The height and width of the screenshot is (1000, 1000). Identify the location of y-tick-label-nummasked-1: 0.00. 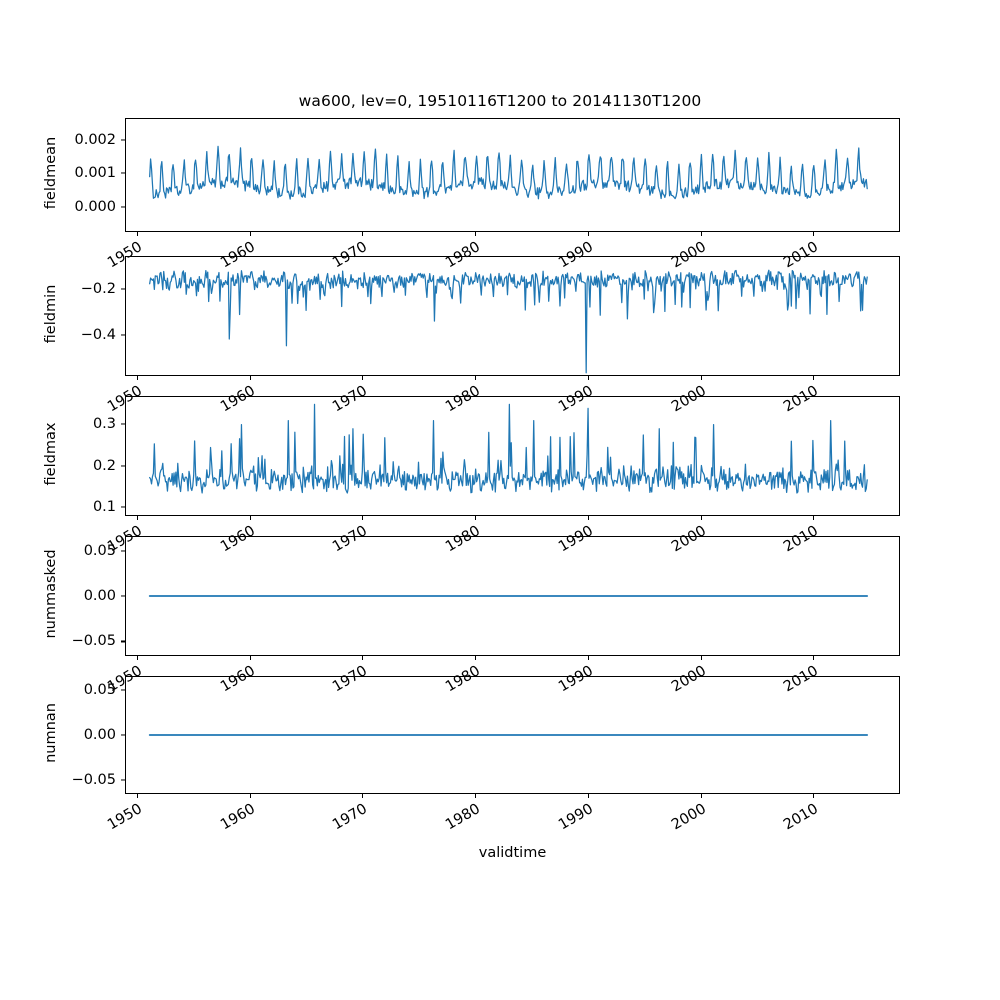
(99, 596).